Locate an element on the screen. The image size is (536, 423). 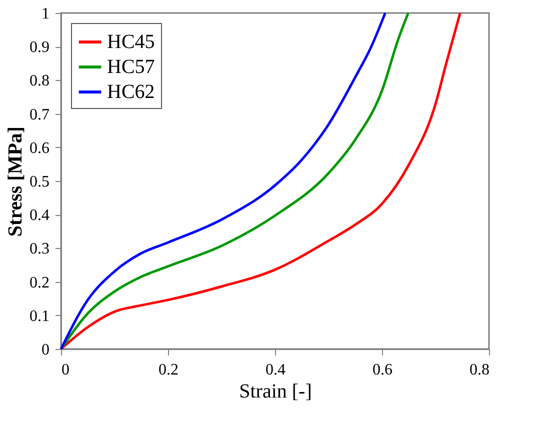
y-tick-label: 0.6 is located at coordinates (40, 148).